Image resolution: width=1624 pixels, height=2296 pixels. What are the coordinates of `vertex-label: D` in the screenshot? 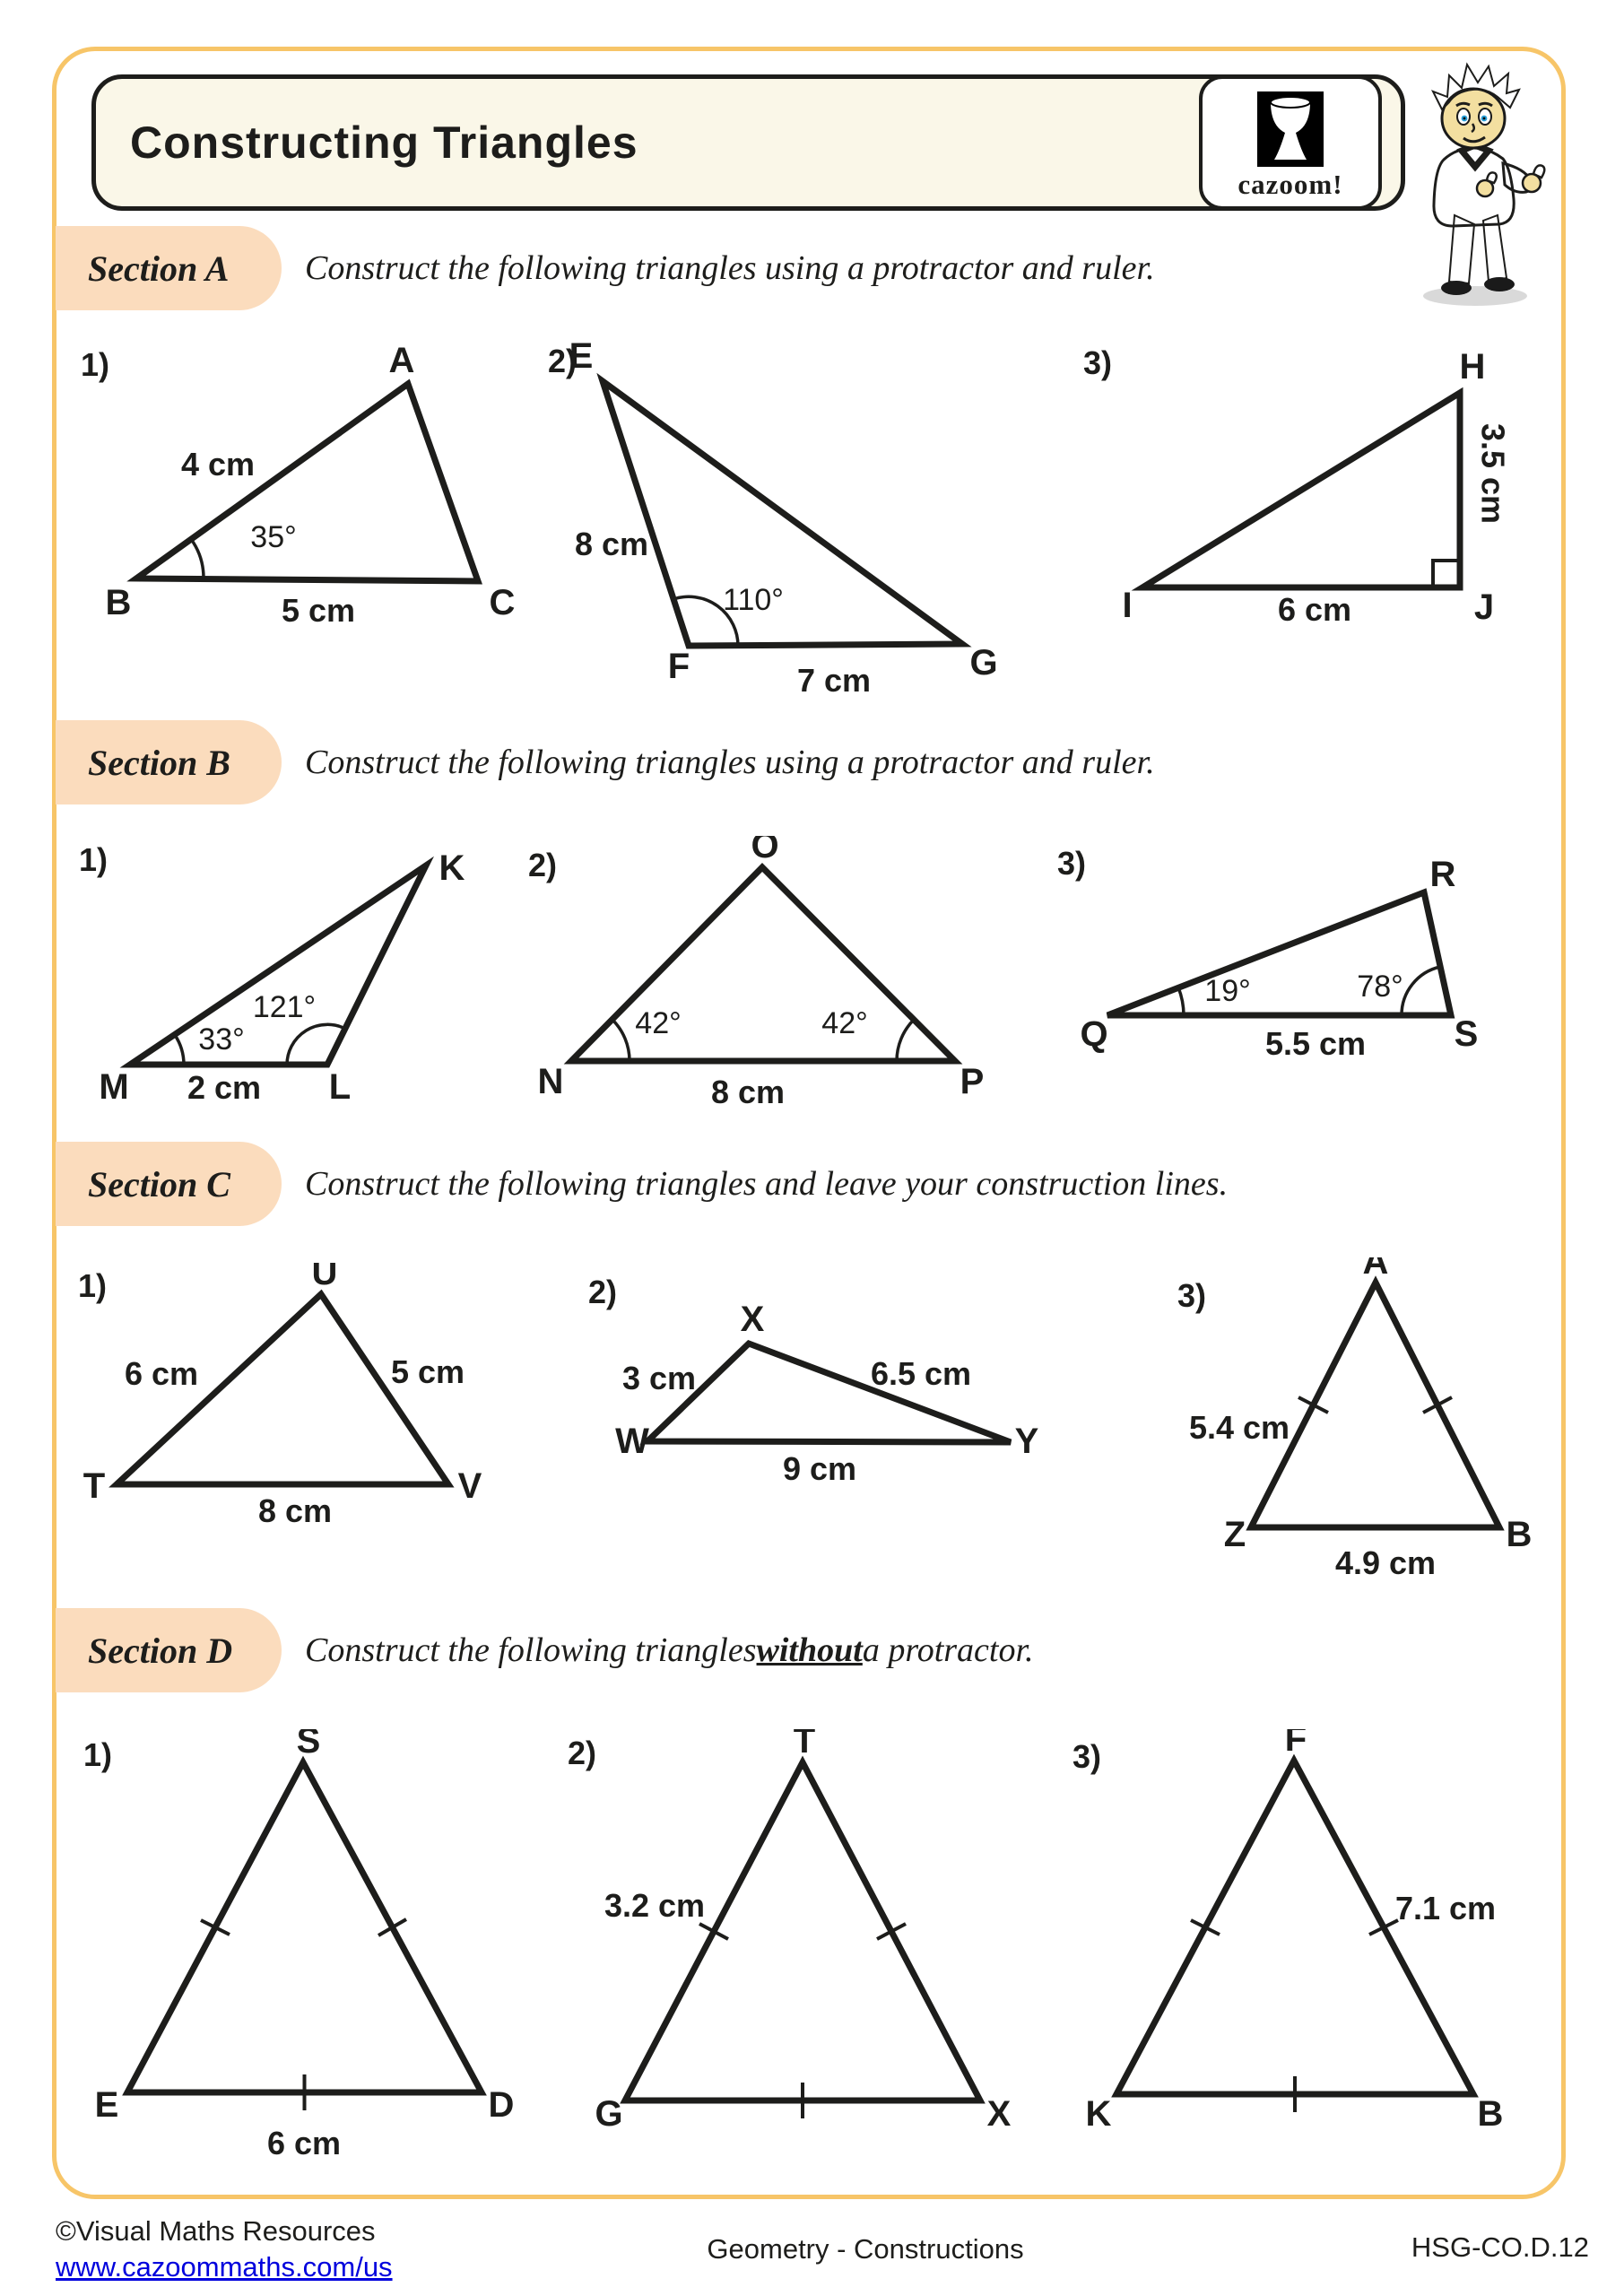 It's located at (502, 2105).